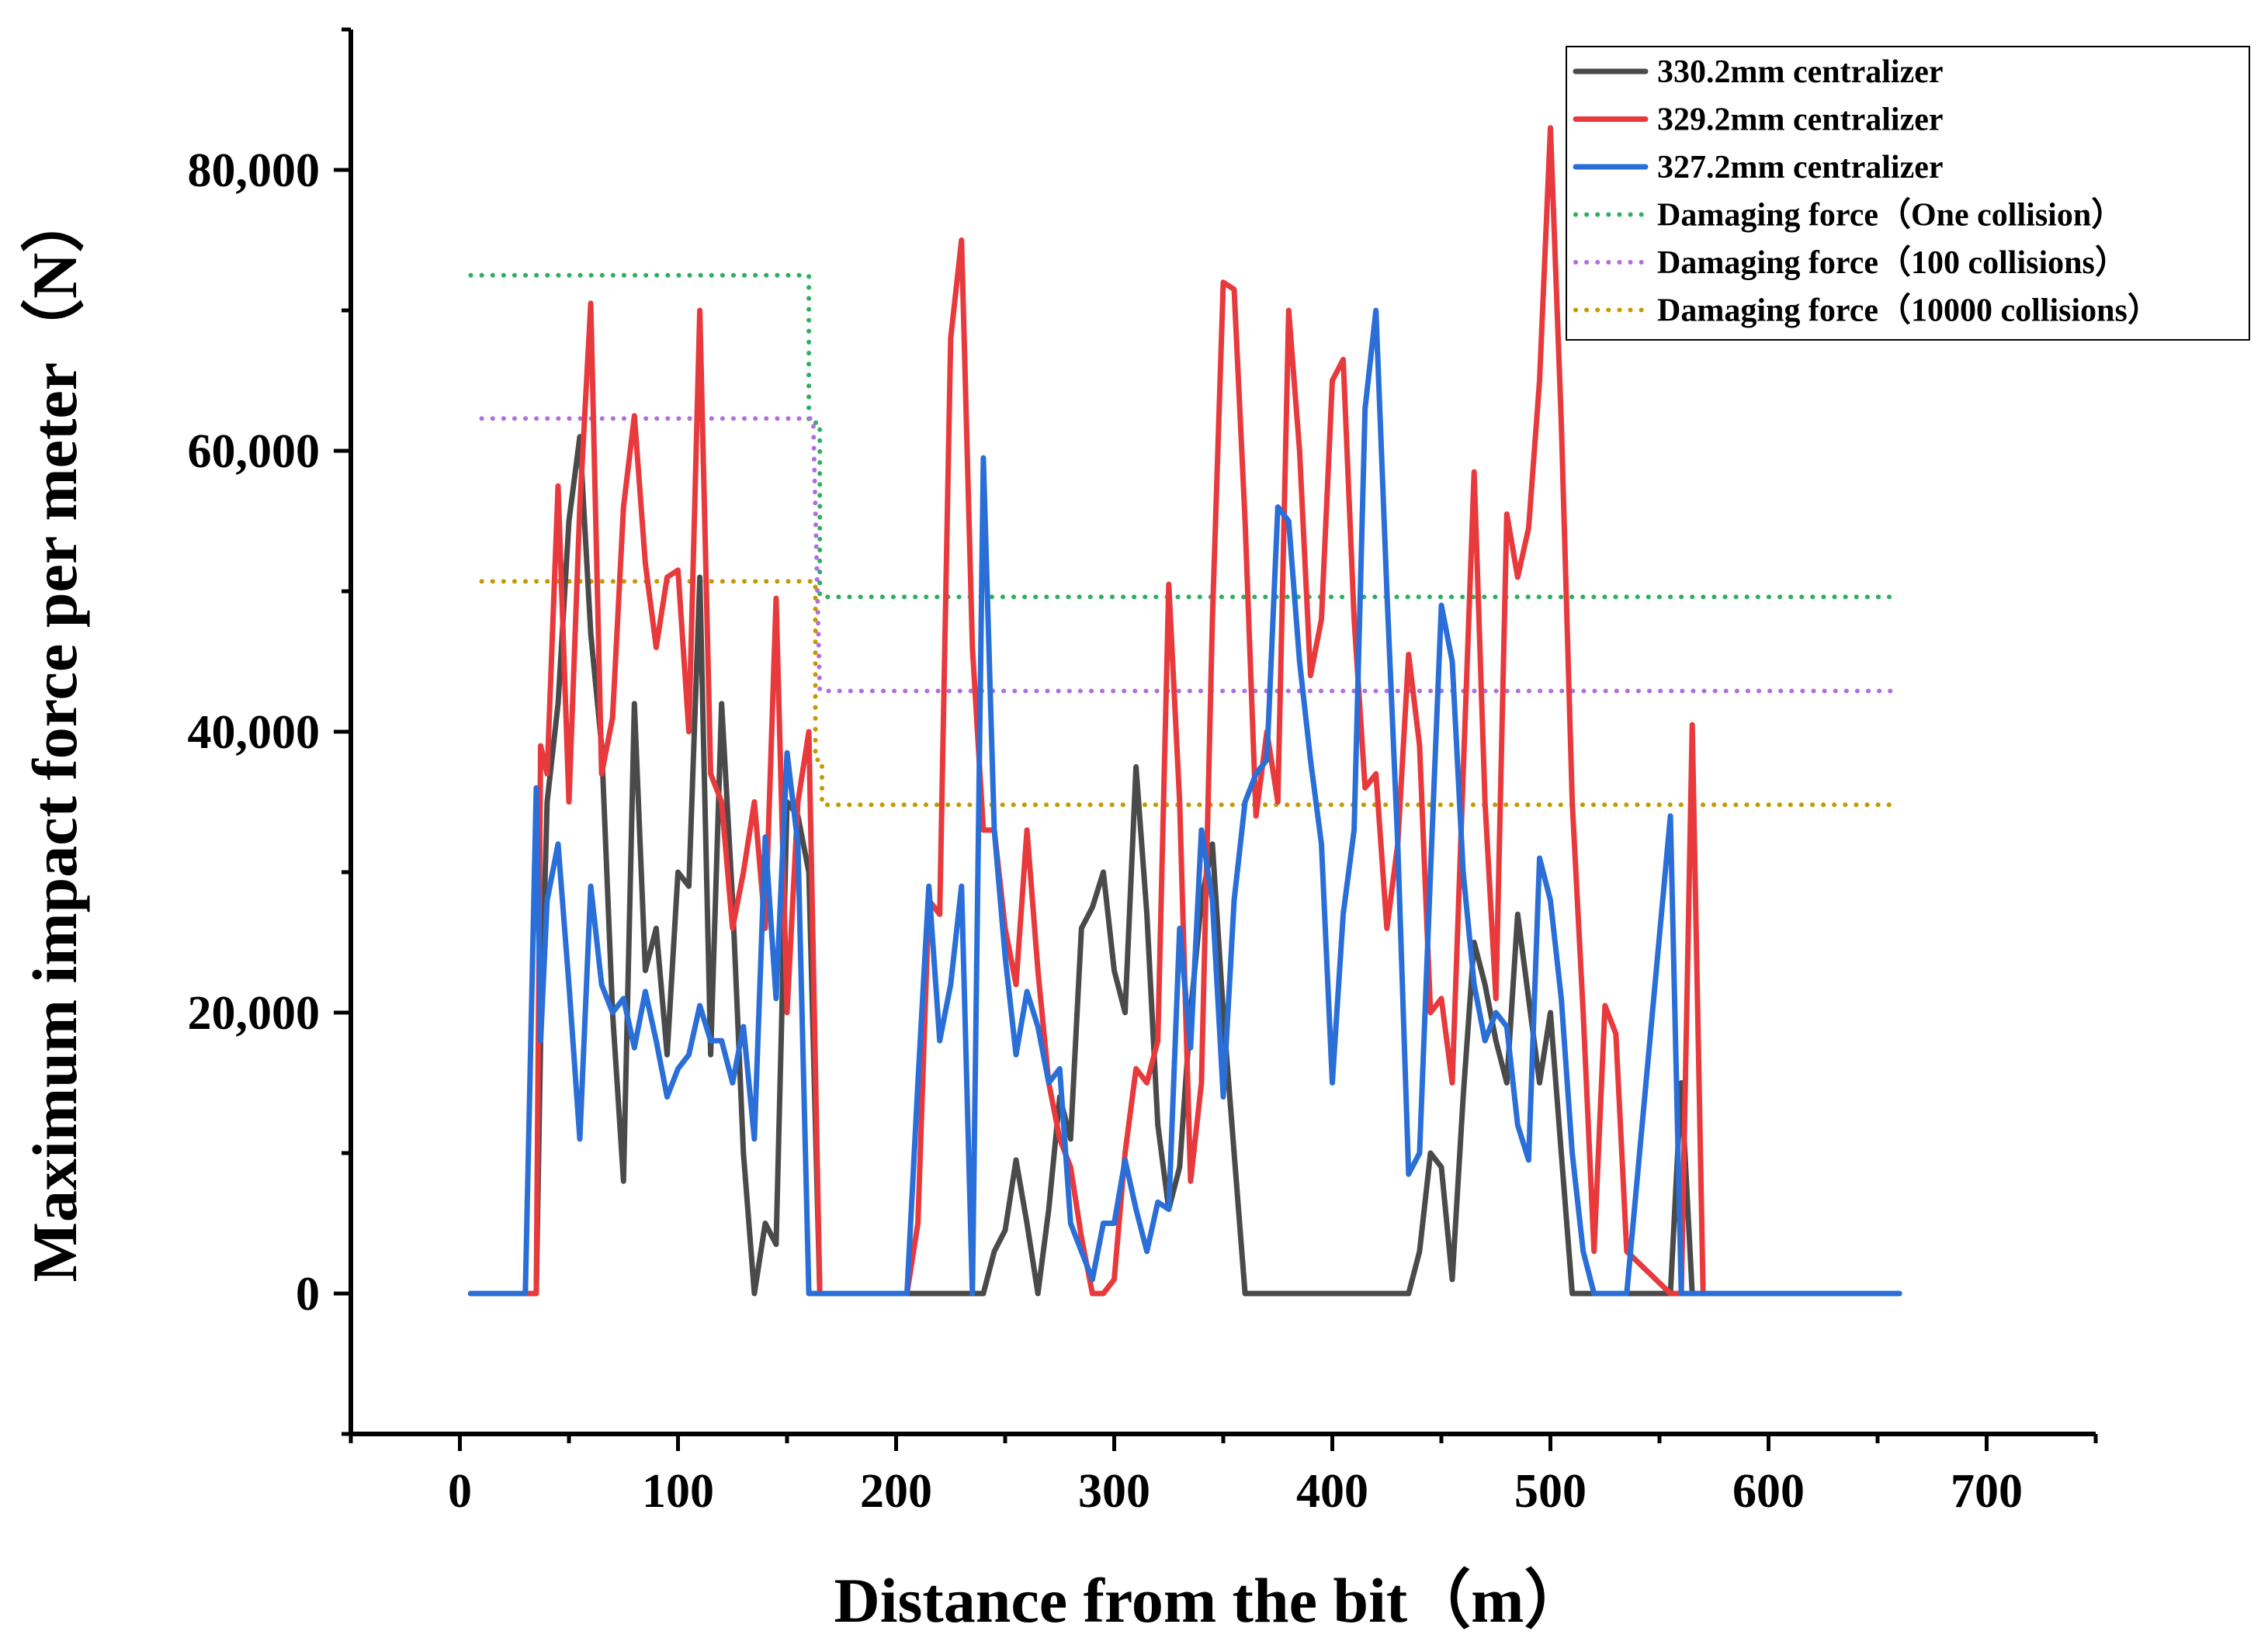  I want to click on y-axis-title: Maximum impact force per meter（N）, so click(54, 736).